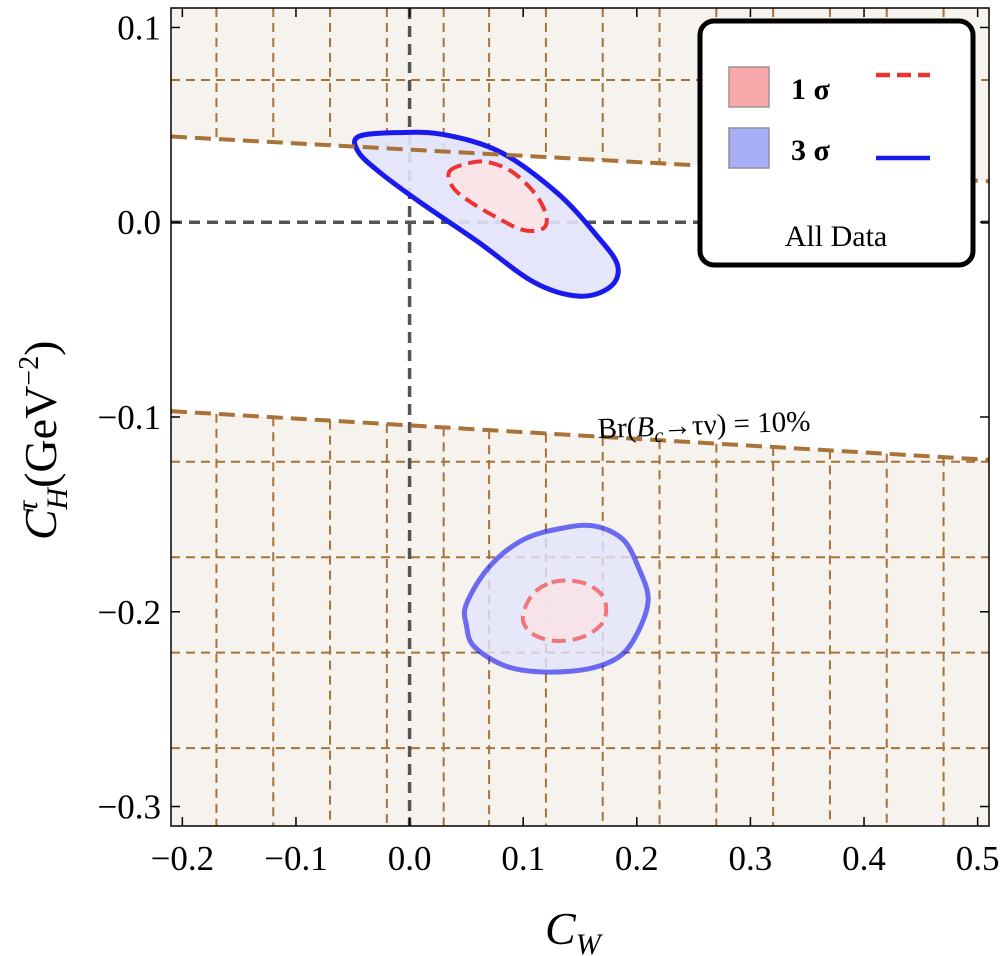 Image resolution: width=1000 pixels, height=956 pixels. What do you see at coordinates (751, 858) in the screenshot?
I see `x-tick-label: 0.3` at bounding box center [751, 858].